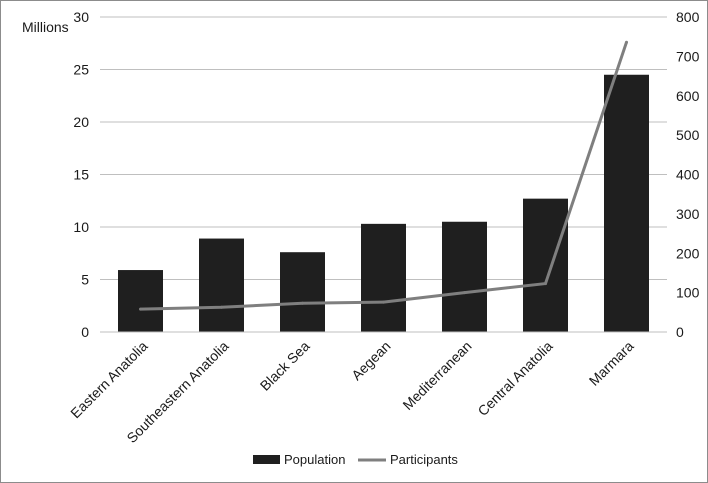 The height and width of the screenshot is (483, 708). I want to click on y2-tick-label: 200, so click(688, 253).